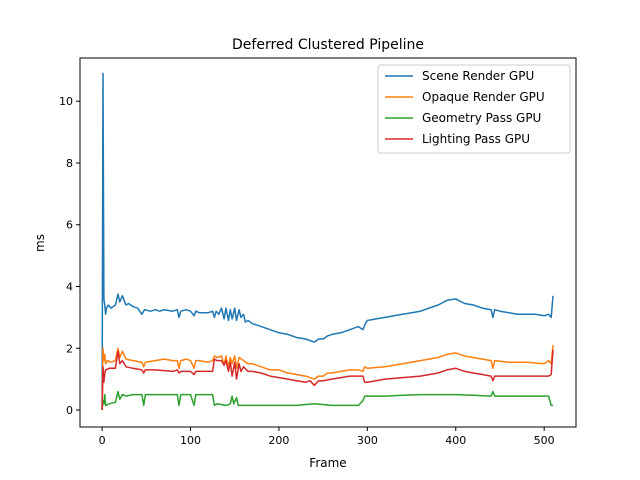 The width and height of the screenshot is (640, 480). What do you see at coordinates (69, 348) in the screenshot?
I see `y-tick-label: 2` at bounding box center [69, 348].